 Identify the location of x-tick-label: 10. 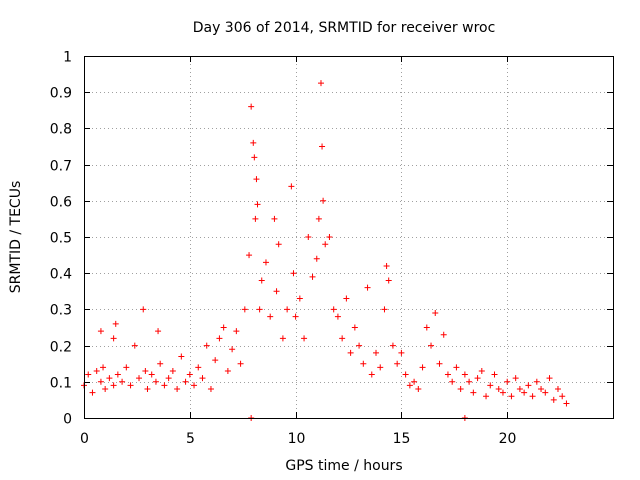
(297, 439).